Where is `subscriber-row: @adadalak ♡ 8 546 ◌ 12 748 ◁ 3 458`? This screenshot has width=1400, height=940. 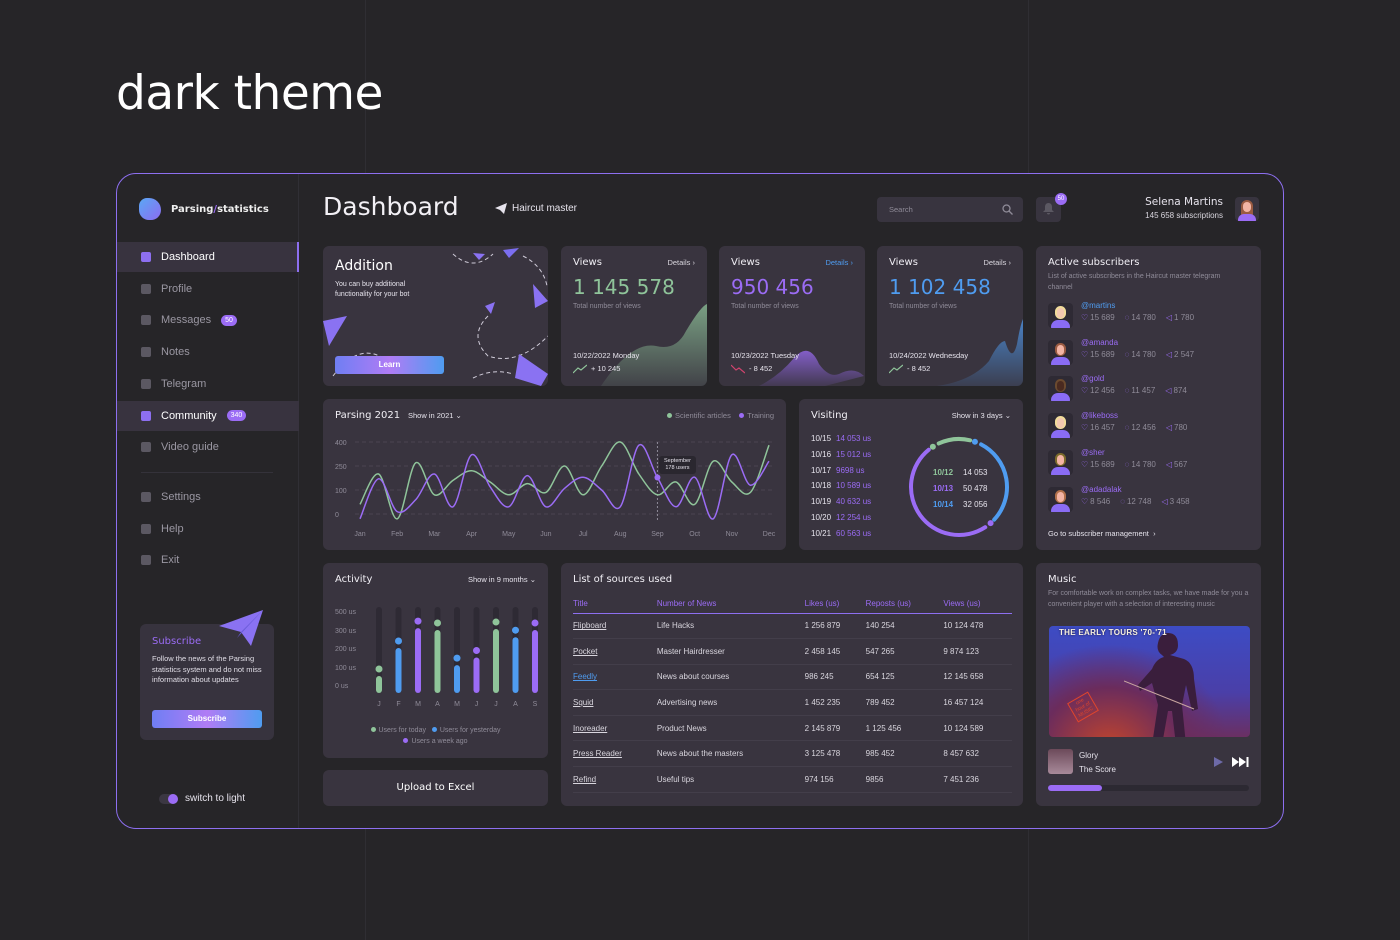
subscriber-row: @adadalak ♡ 8 546 ◌ 12 748 ◁ 3 458 is located at coordinates (1148, 500).